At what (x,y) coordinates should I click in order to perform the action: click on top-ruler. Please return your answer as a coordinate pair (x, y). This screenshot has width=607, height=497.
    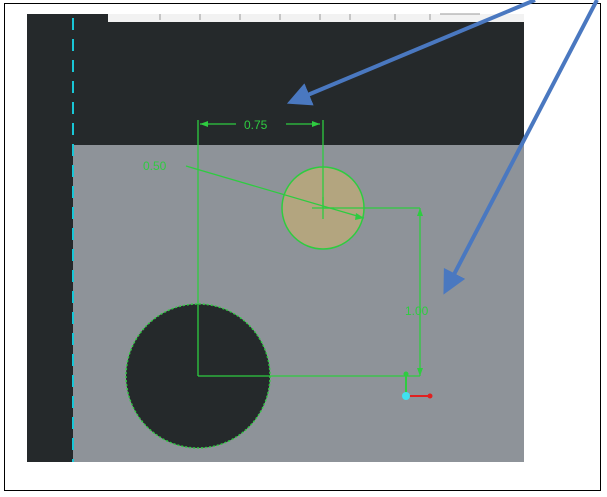
    Looking at the image, I should click on (316, 18).